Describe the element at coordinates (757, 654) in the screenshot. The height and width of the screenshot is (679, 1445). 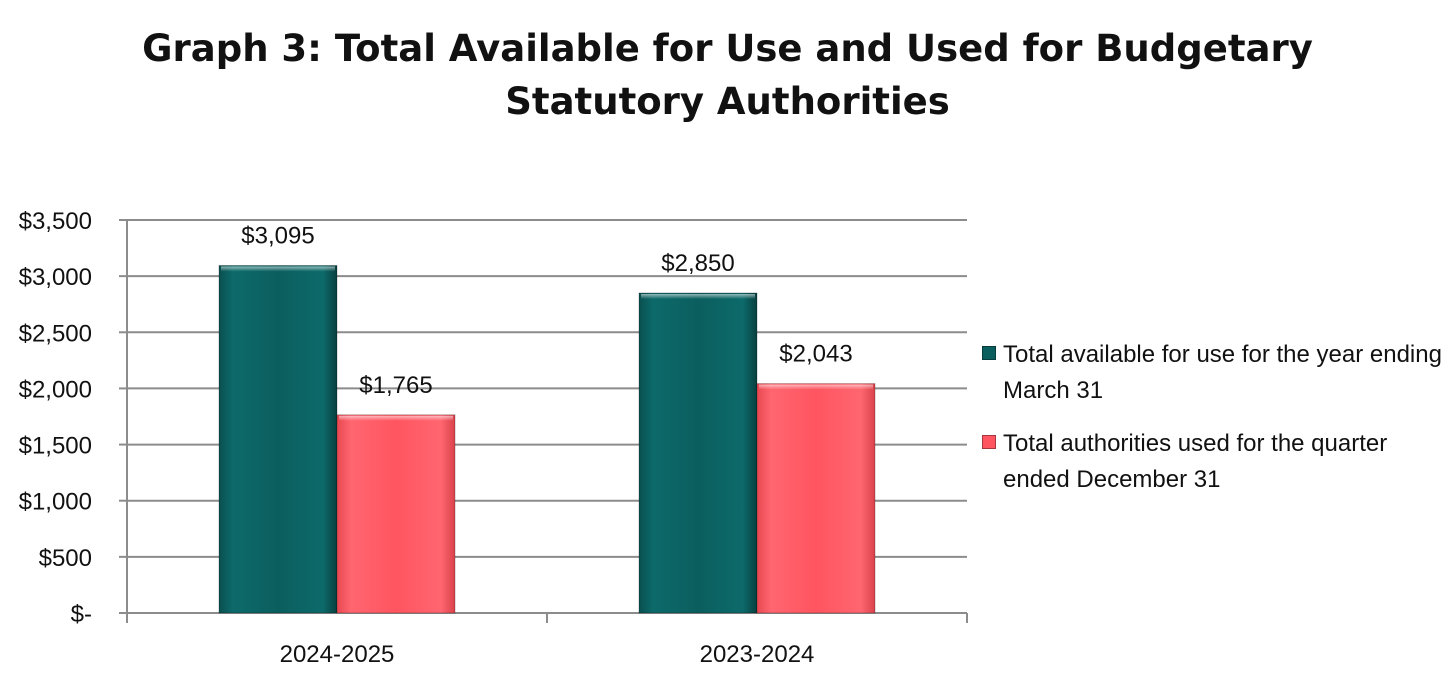
I see `x-tick-label: 2023-2024` at that location.